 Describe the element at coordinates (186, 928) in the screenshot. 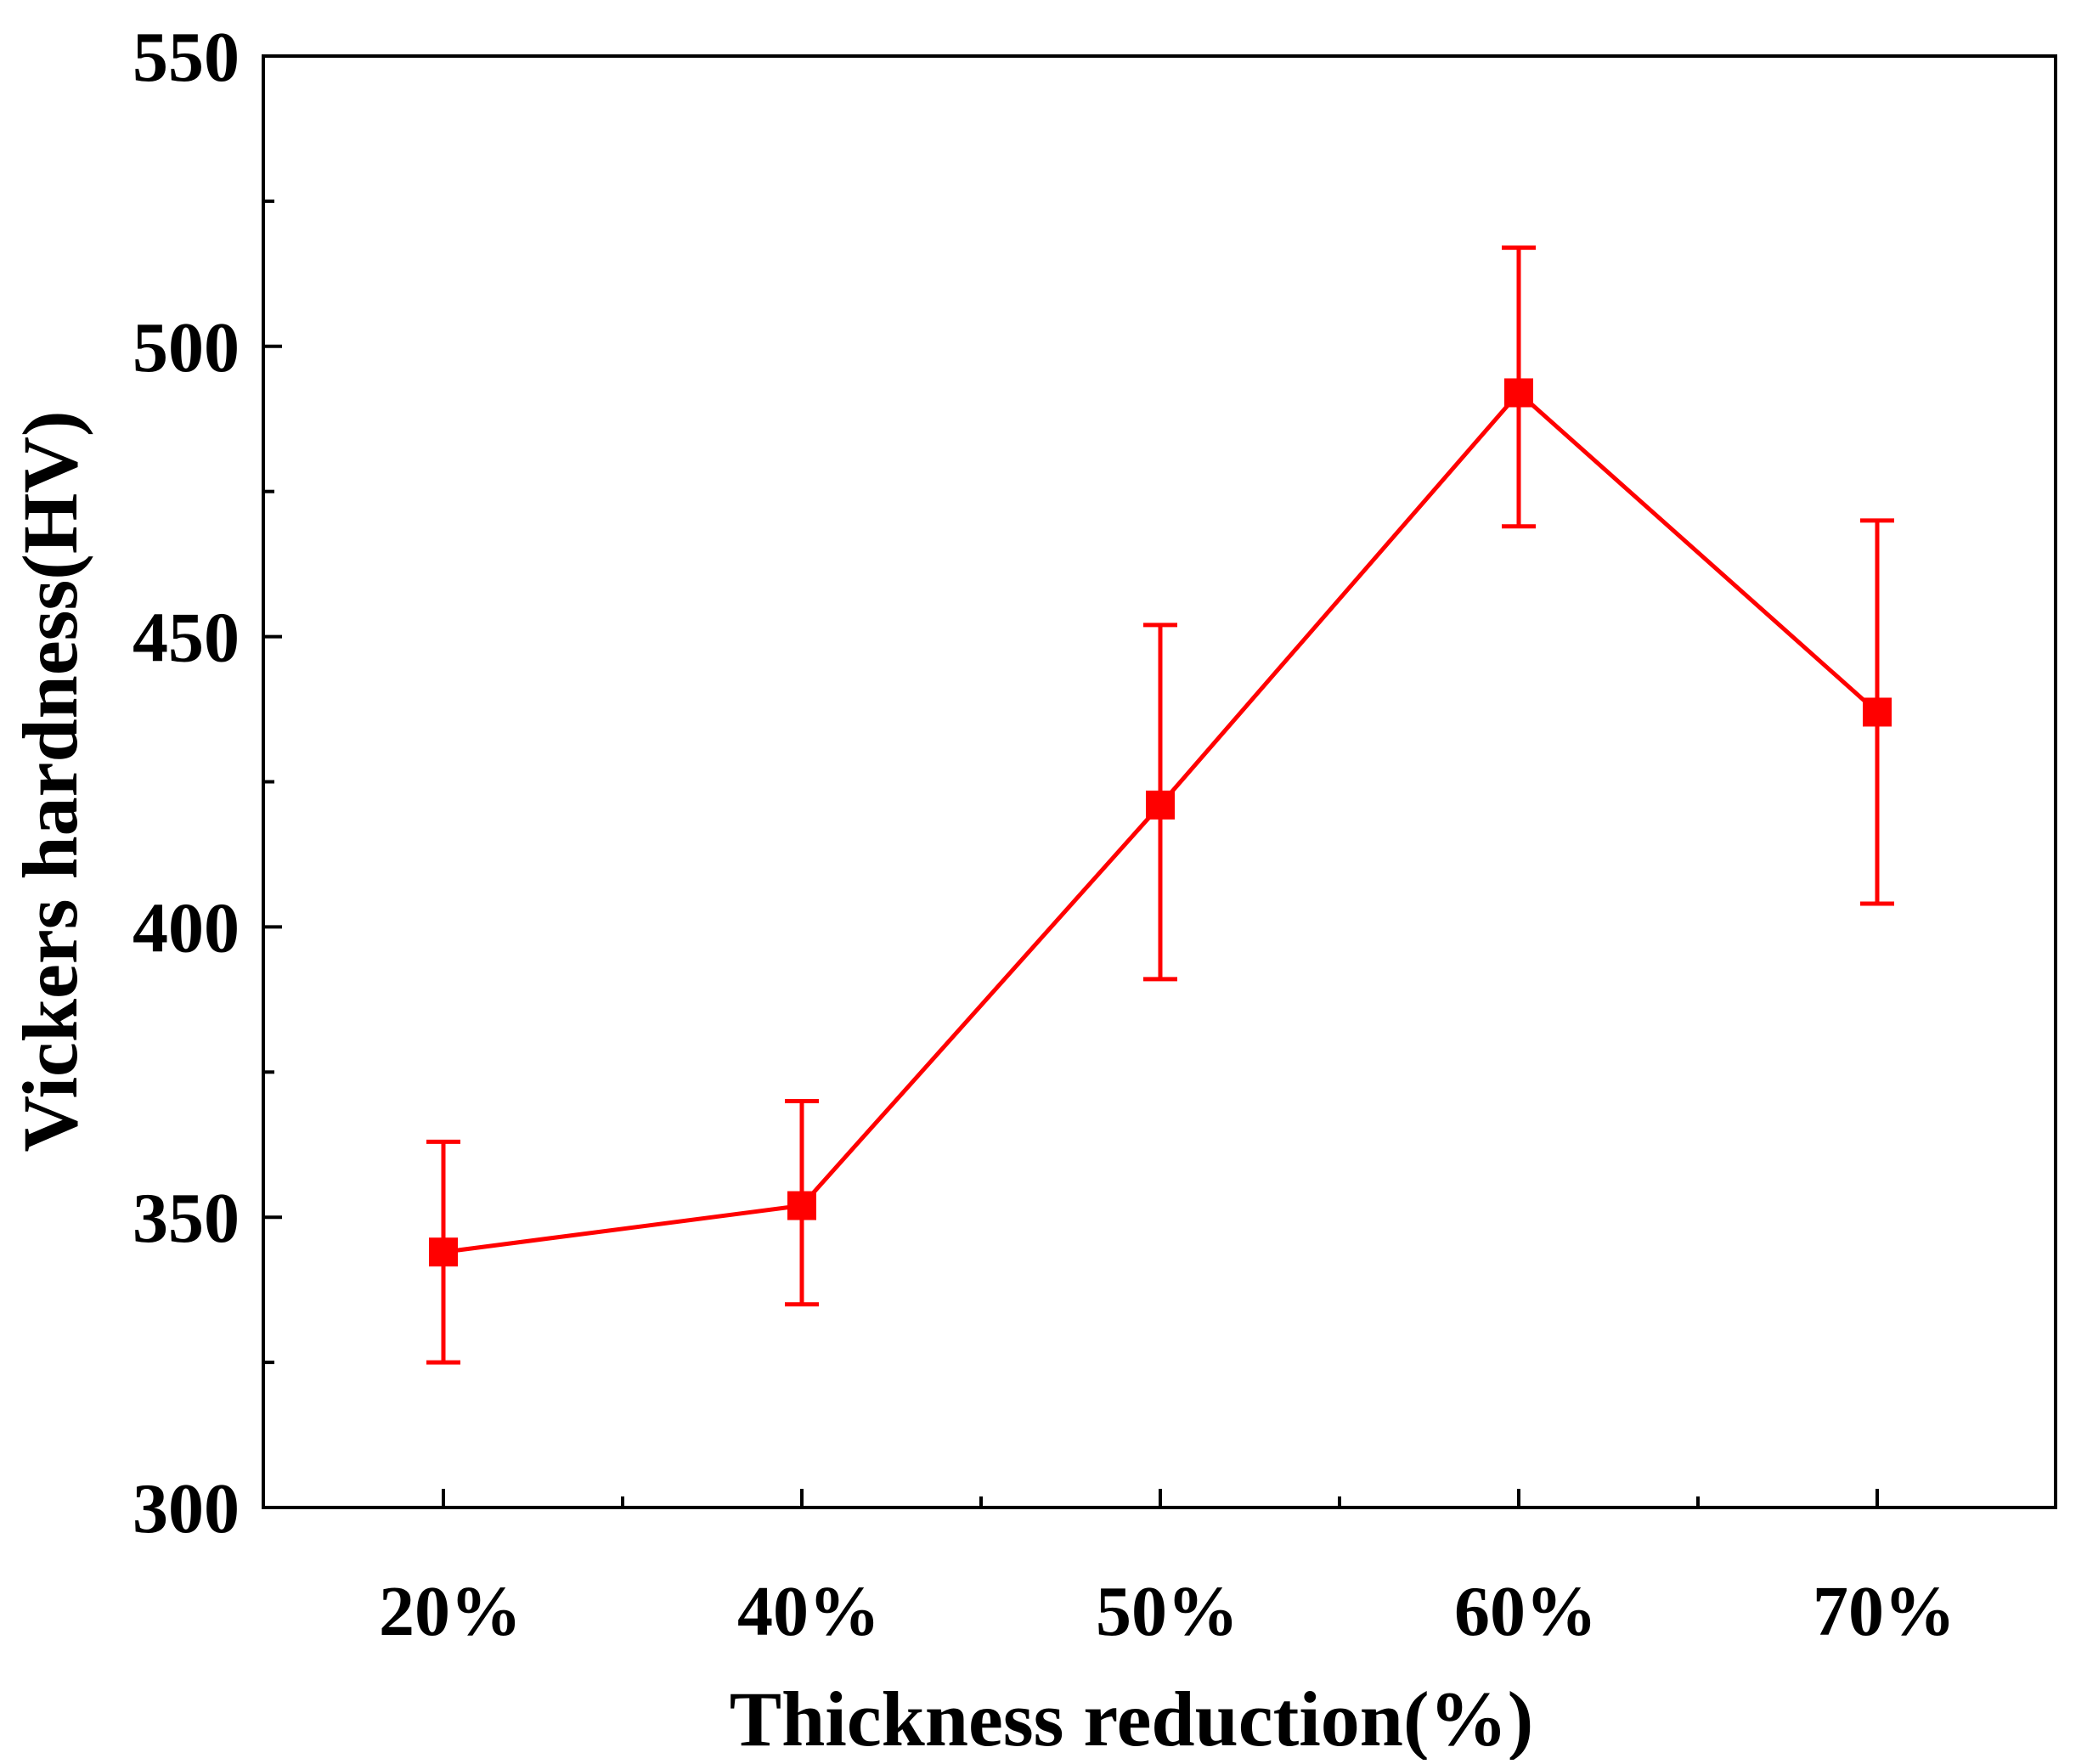

I see `y-tick-label: 400` at that location.